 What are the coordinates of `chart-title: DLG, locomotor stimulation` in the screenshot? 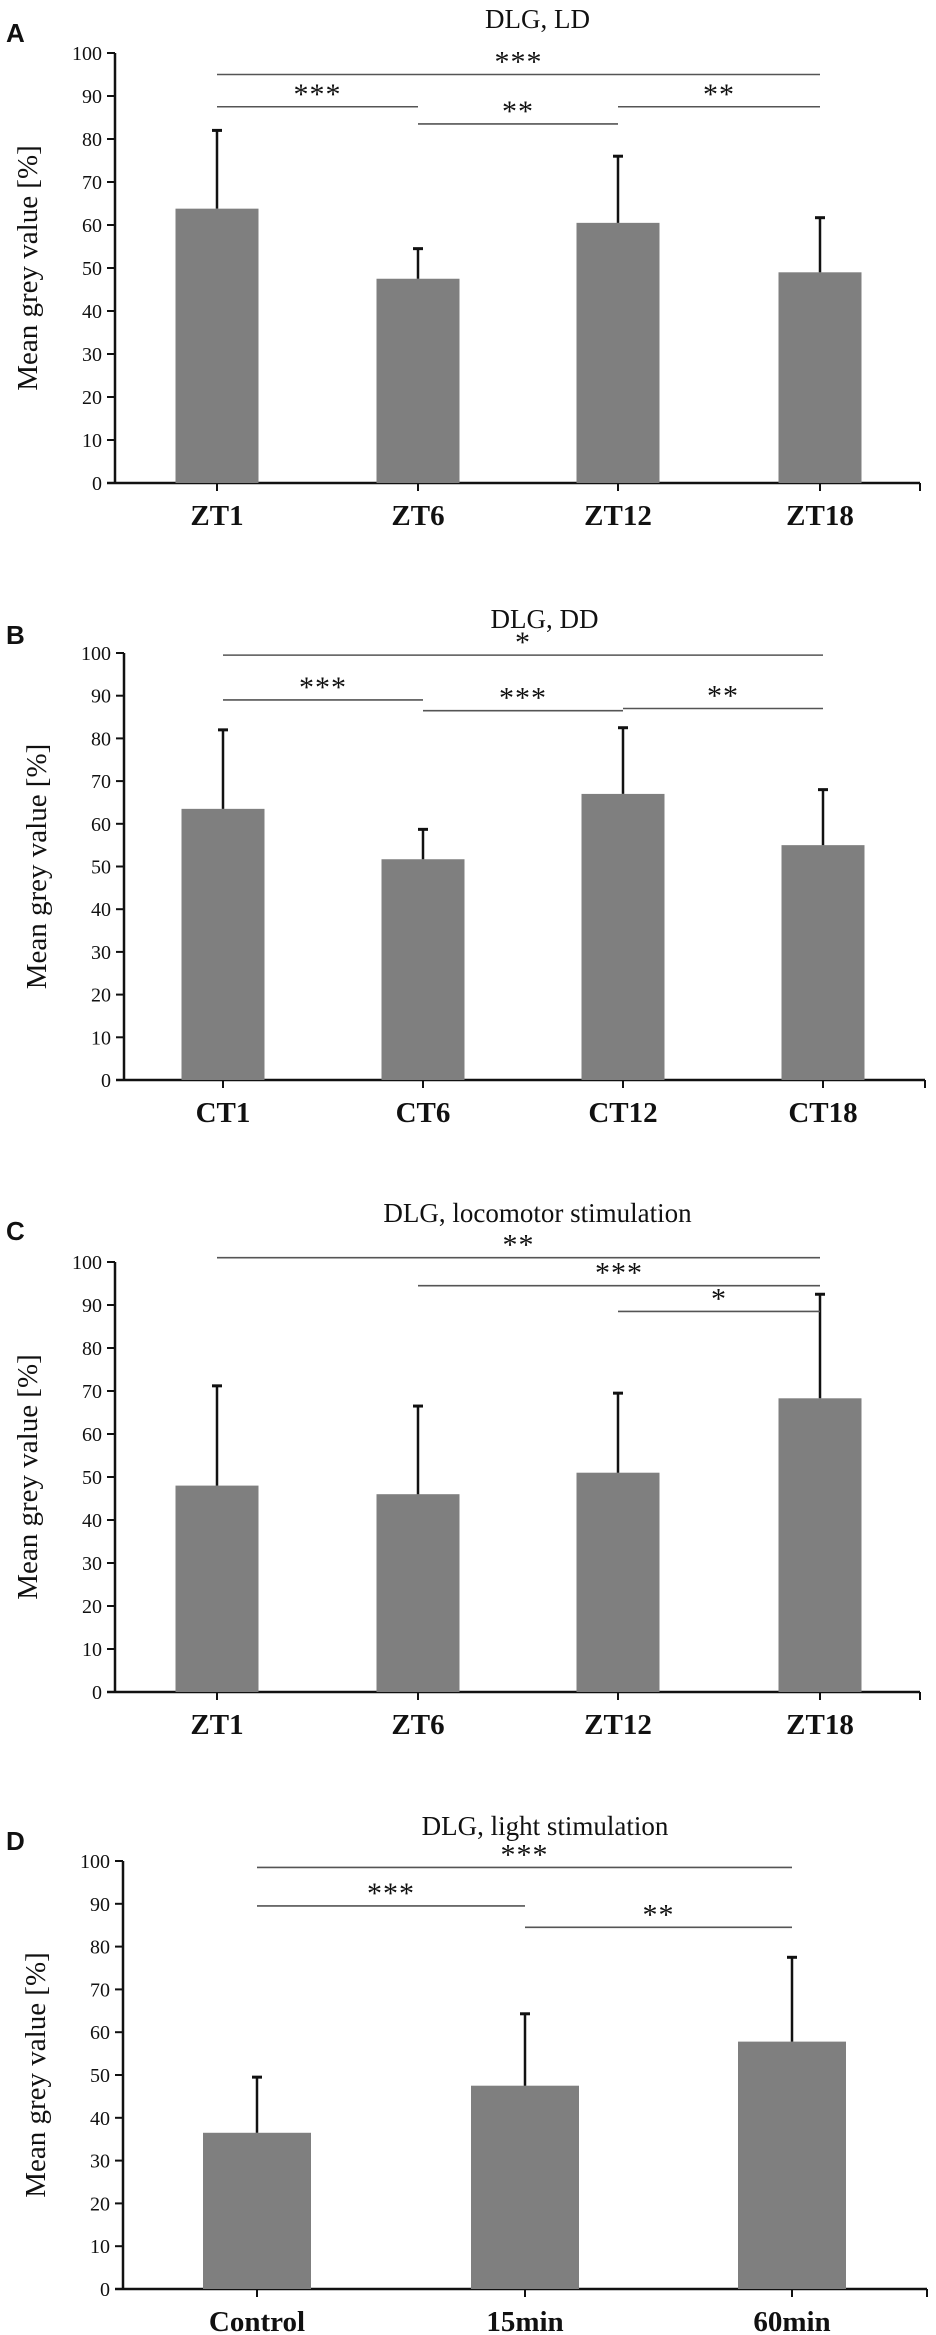 It's located at (537, 1213).